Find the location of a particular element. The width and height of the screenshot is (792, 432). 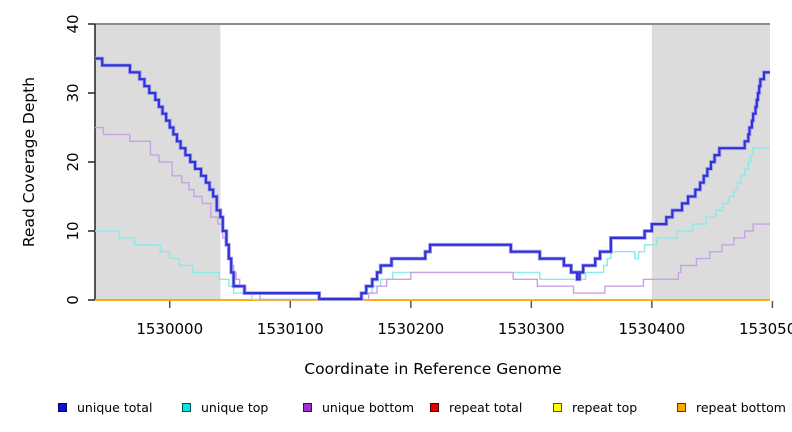

y-axis-title: Read Coverage Depth is located at coordinates (29, 162).